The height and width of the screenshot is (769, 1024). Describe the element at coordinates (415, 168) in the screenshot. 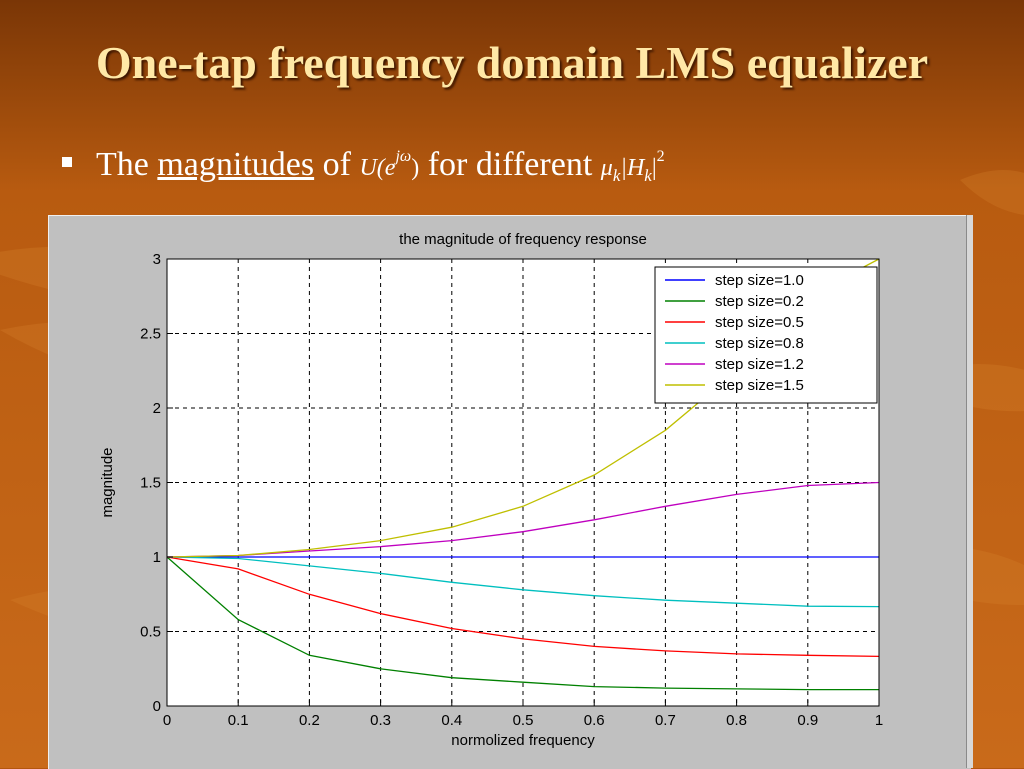

I see `math-paren: )` at that location.